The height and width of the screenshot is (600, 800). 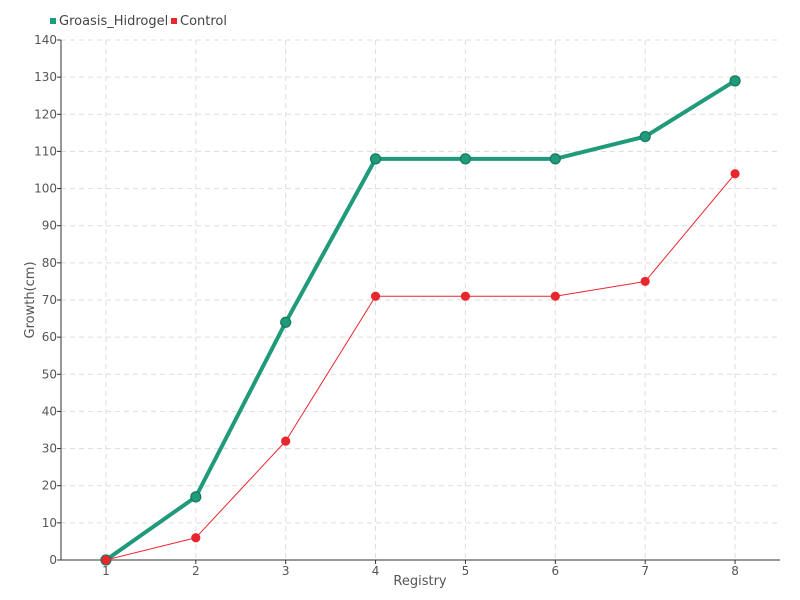 What do you see at coordinates (376, 571) in the screenshot?
I see `x-tick-label: 4` at bounding box center [376, 571].